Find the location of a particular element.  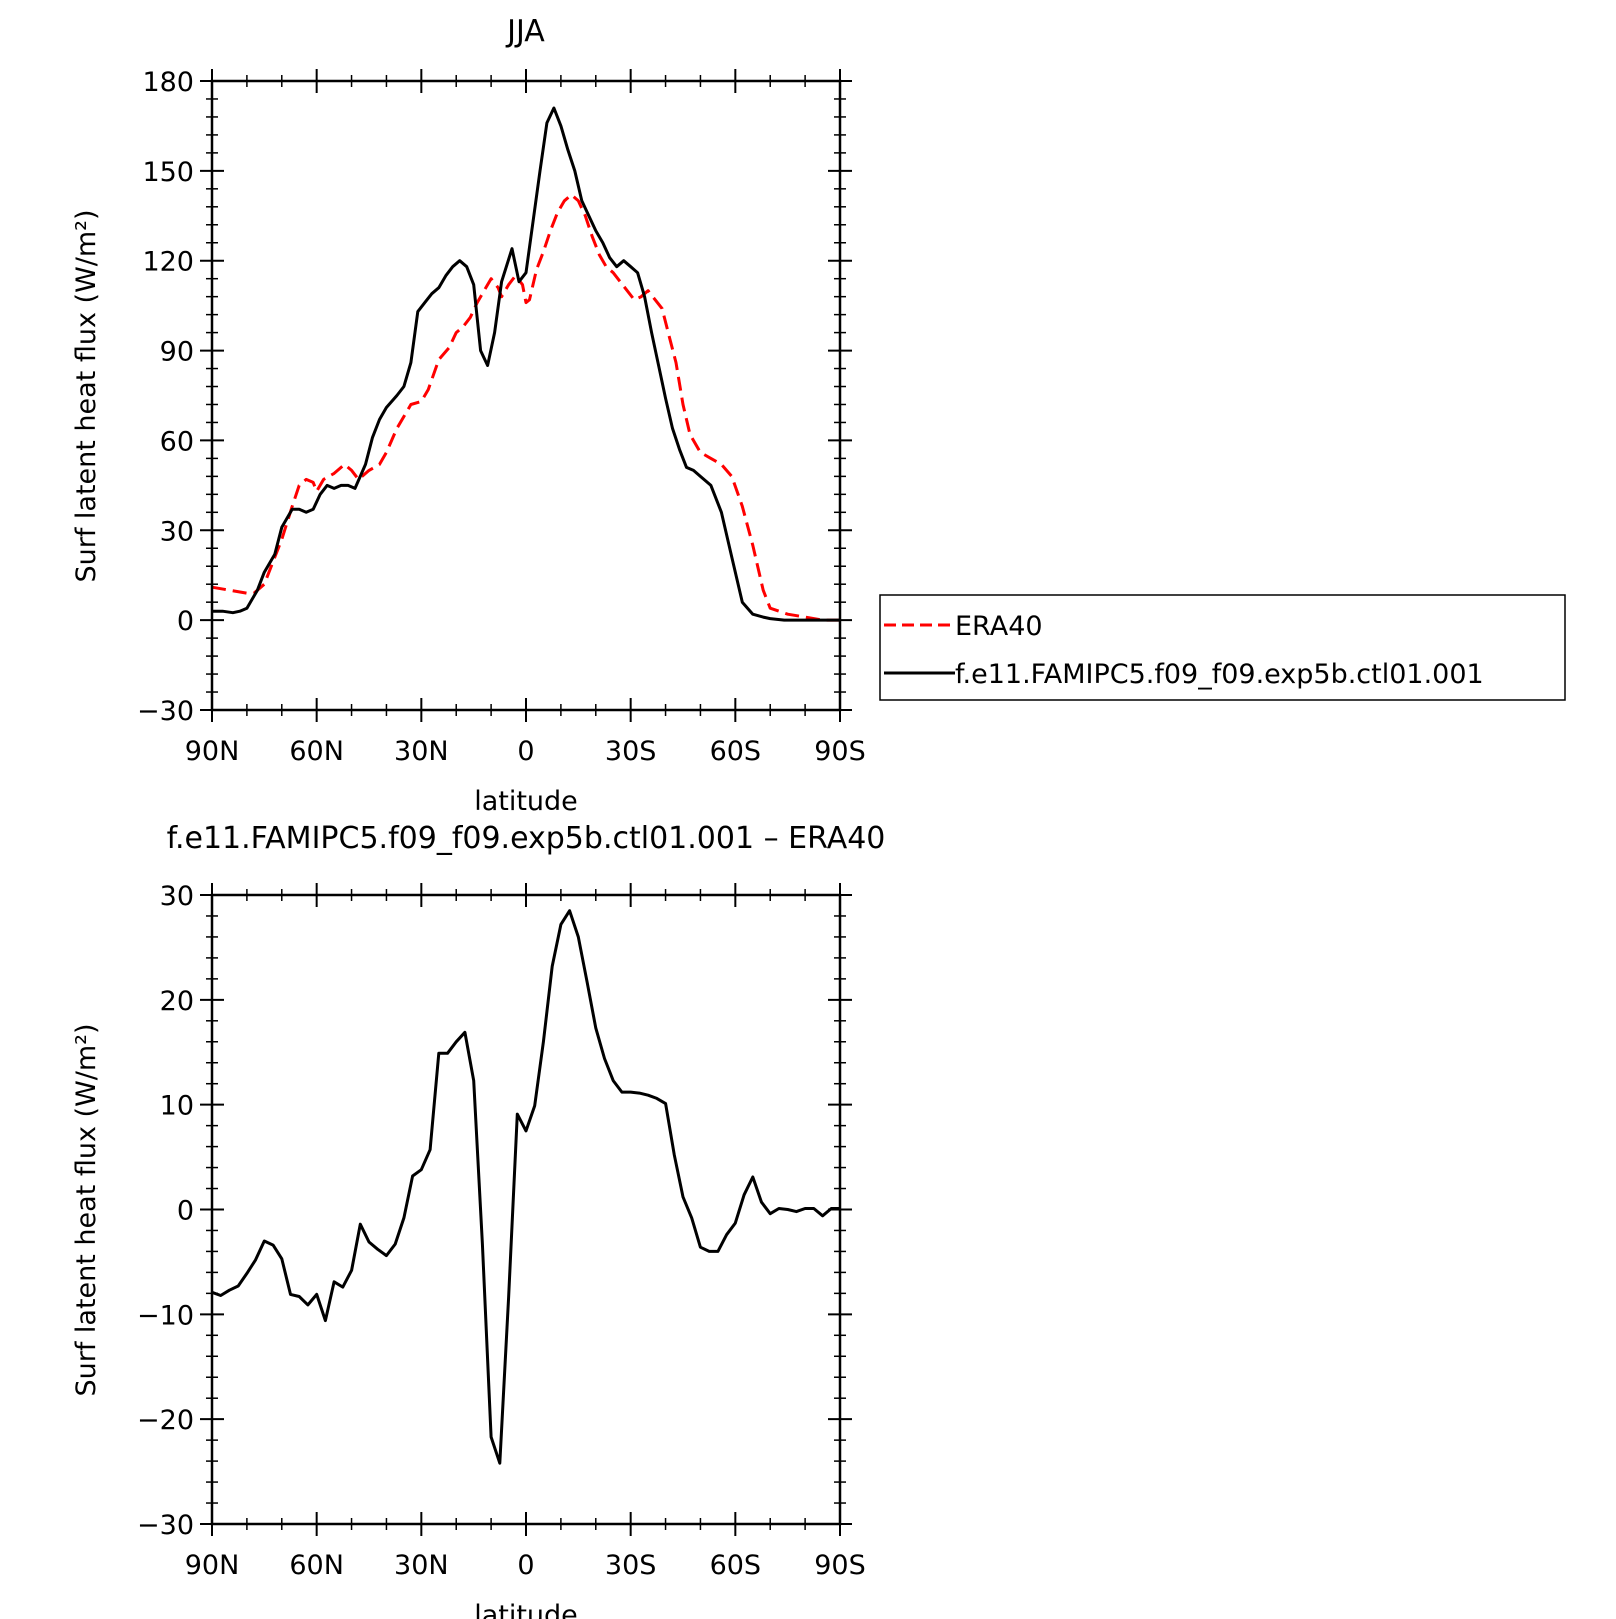

y-tick-label: −20 is located at coordinates (165, 1420).